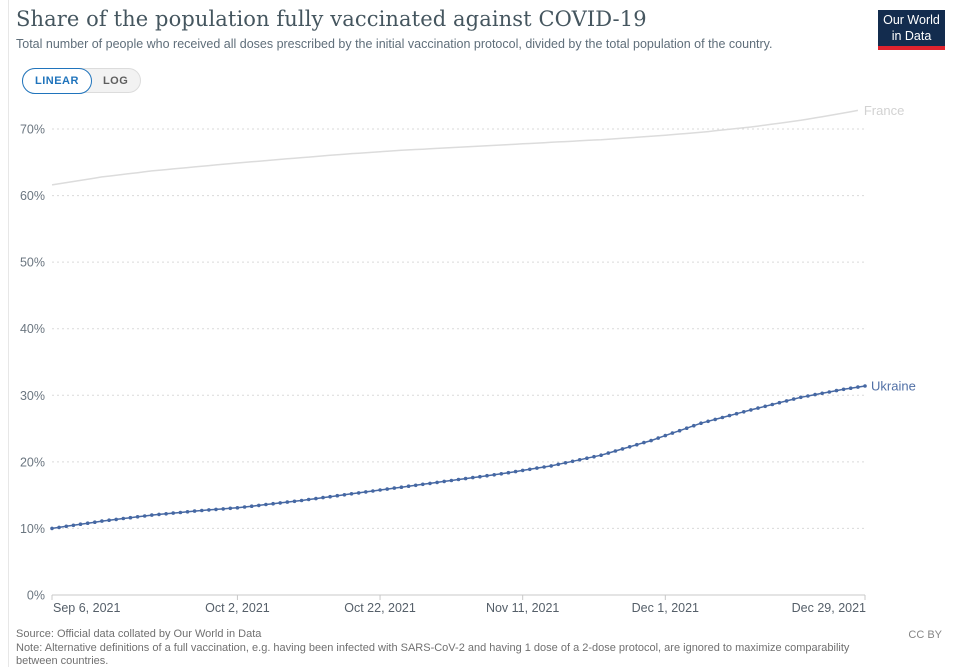 Image resolution: width=957 pixels, height=669 pixels. I want to click on x-tick-label: Dec 29, 2021, so click(829, 608).